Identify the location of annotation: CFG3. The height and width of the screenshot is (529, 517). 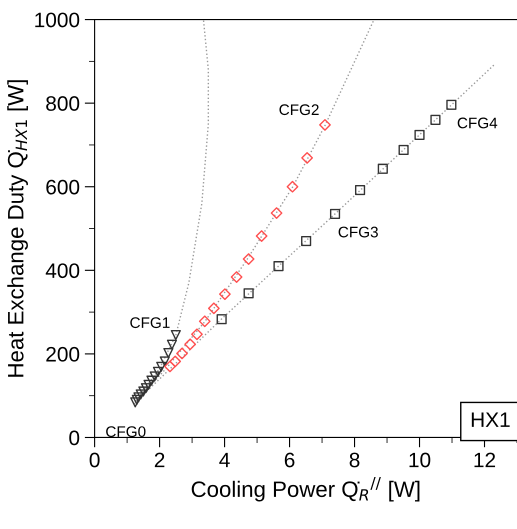
(358, 232).